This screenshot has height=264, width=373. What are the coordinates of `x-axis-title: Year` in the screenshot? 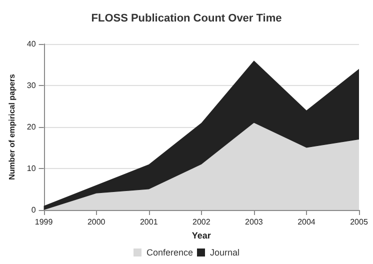 It's located at (202, 235).